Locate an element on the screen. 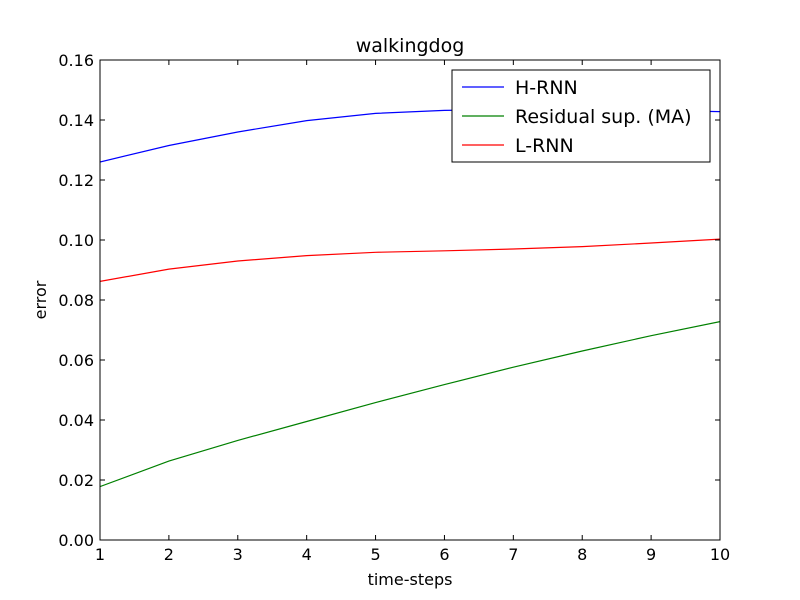  y-tick-label: 0.08 is located at coordinates (76, 300).